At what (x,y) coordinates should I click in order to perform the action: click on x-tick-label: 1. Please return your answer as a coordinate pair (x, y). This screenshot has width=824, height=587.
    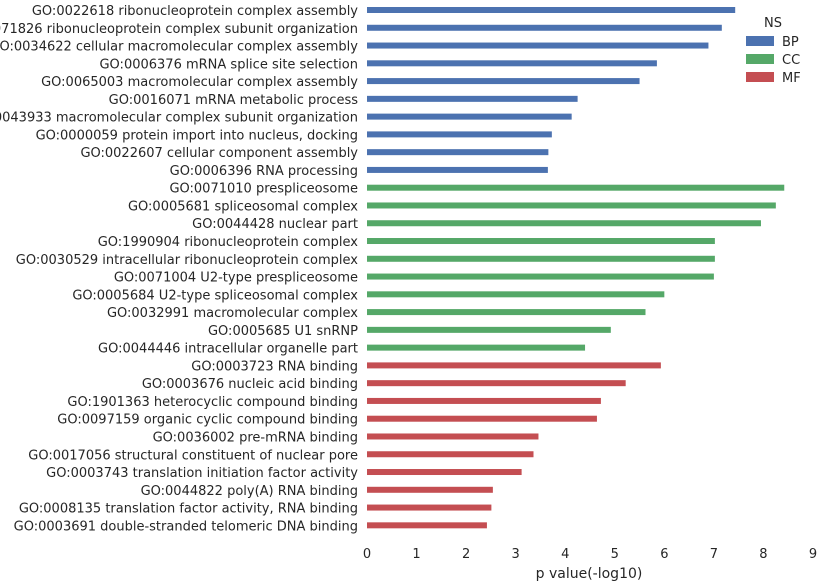
    Looking at the image, I should click on (416, 554).